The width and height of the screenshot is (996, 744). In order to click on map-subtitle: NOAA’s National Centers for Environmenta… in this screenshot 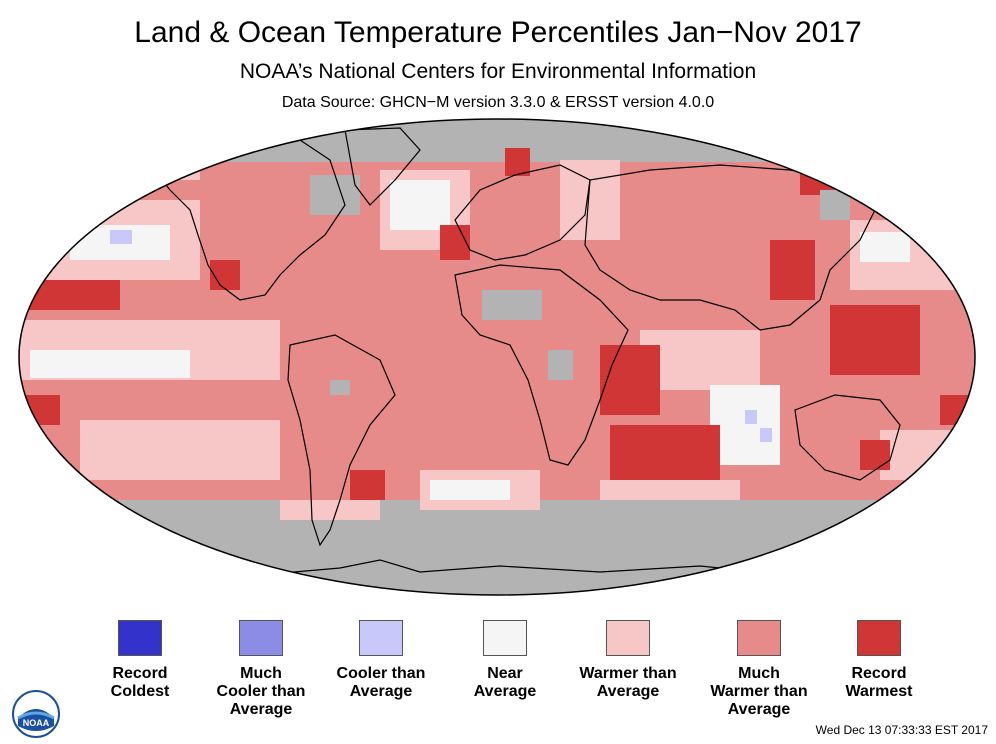, I will do `click(498, 71)`.